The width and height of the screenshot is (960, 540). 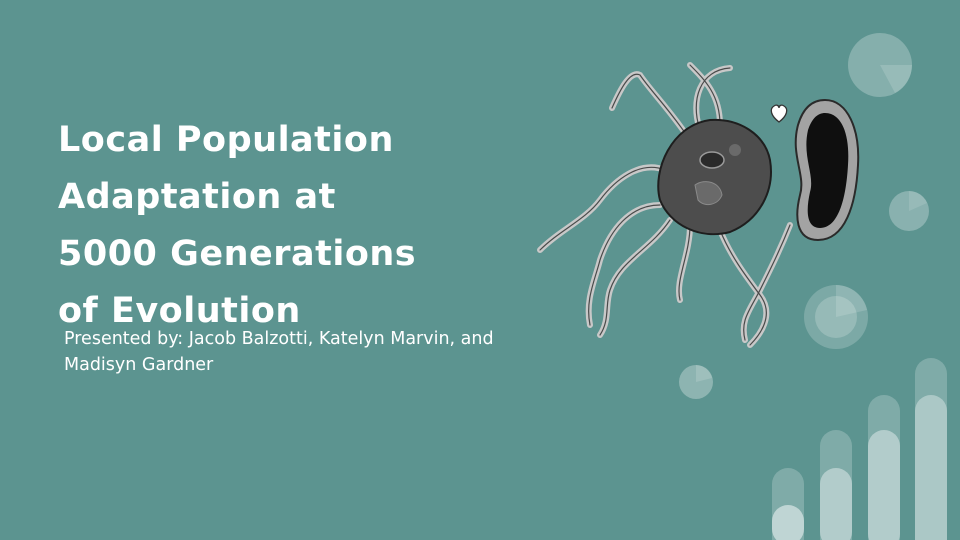 I want to click on title-line: Local Population, so click(x=226, y=140).